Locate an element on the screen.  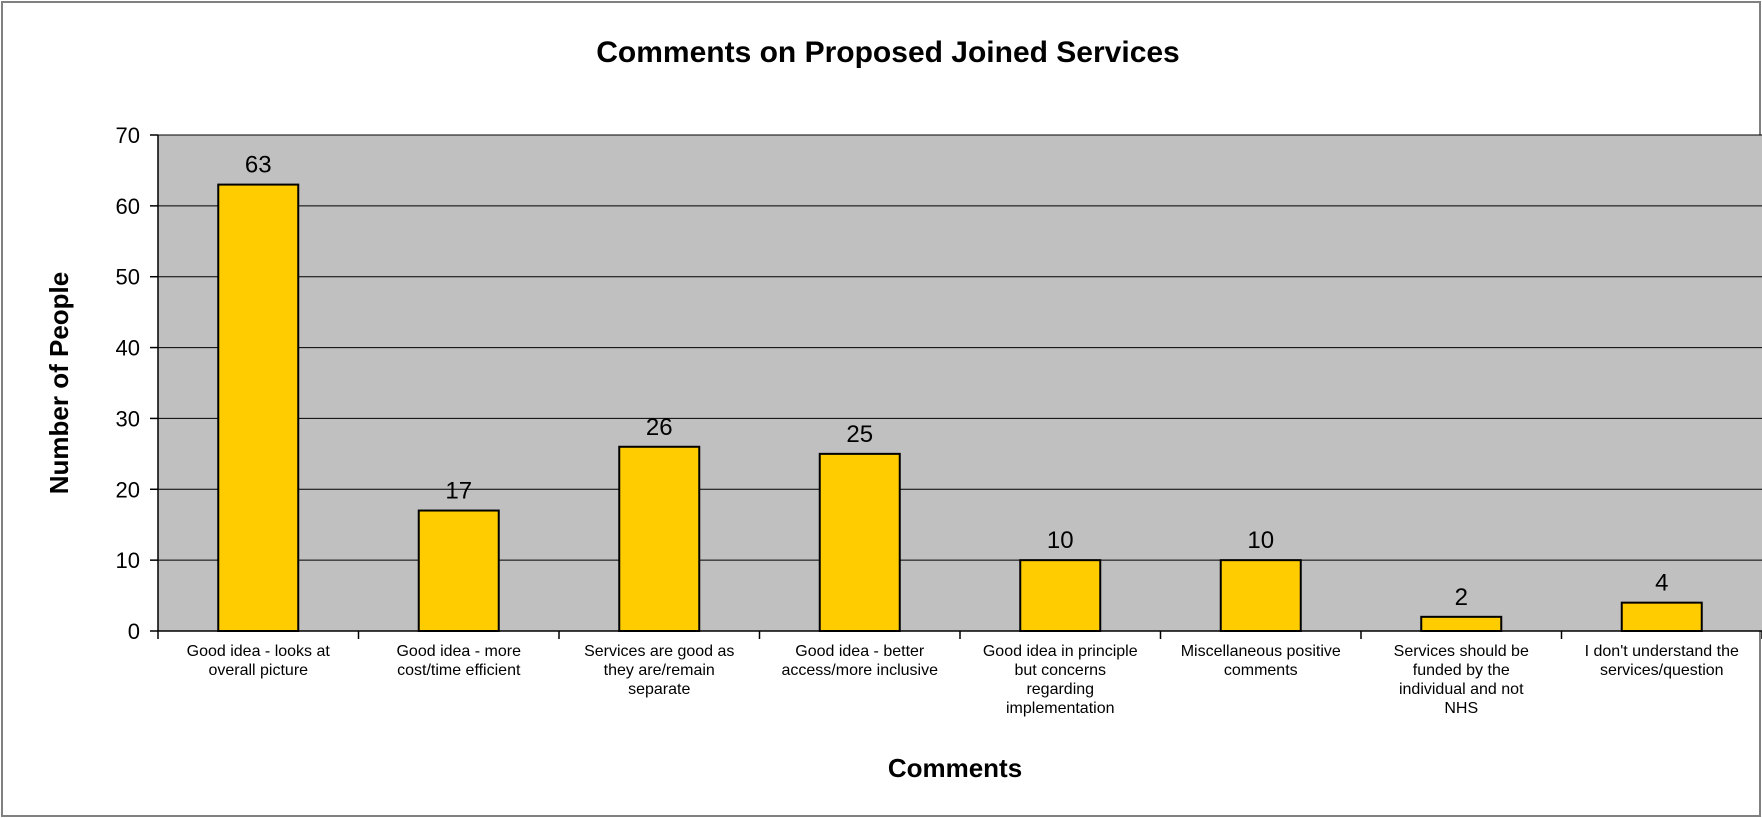
x-tick-label-line: funded by the is located at coordinates (1461, 670).